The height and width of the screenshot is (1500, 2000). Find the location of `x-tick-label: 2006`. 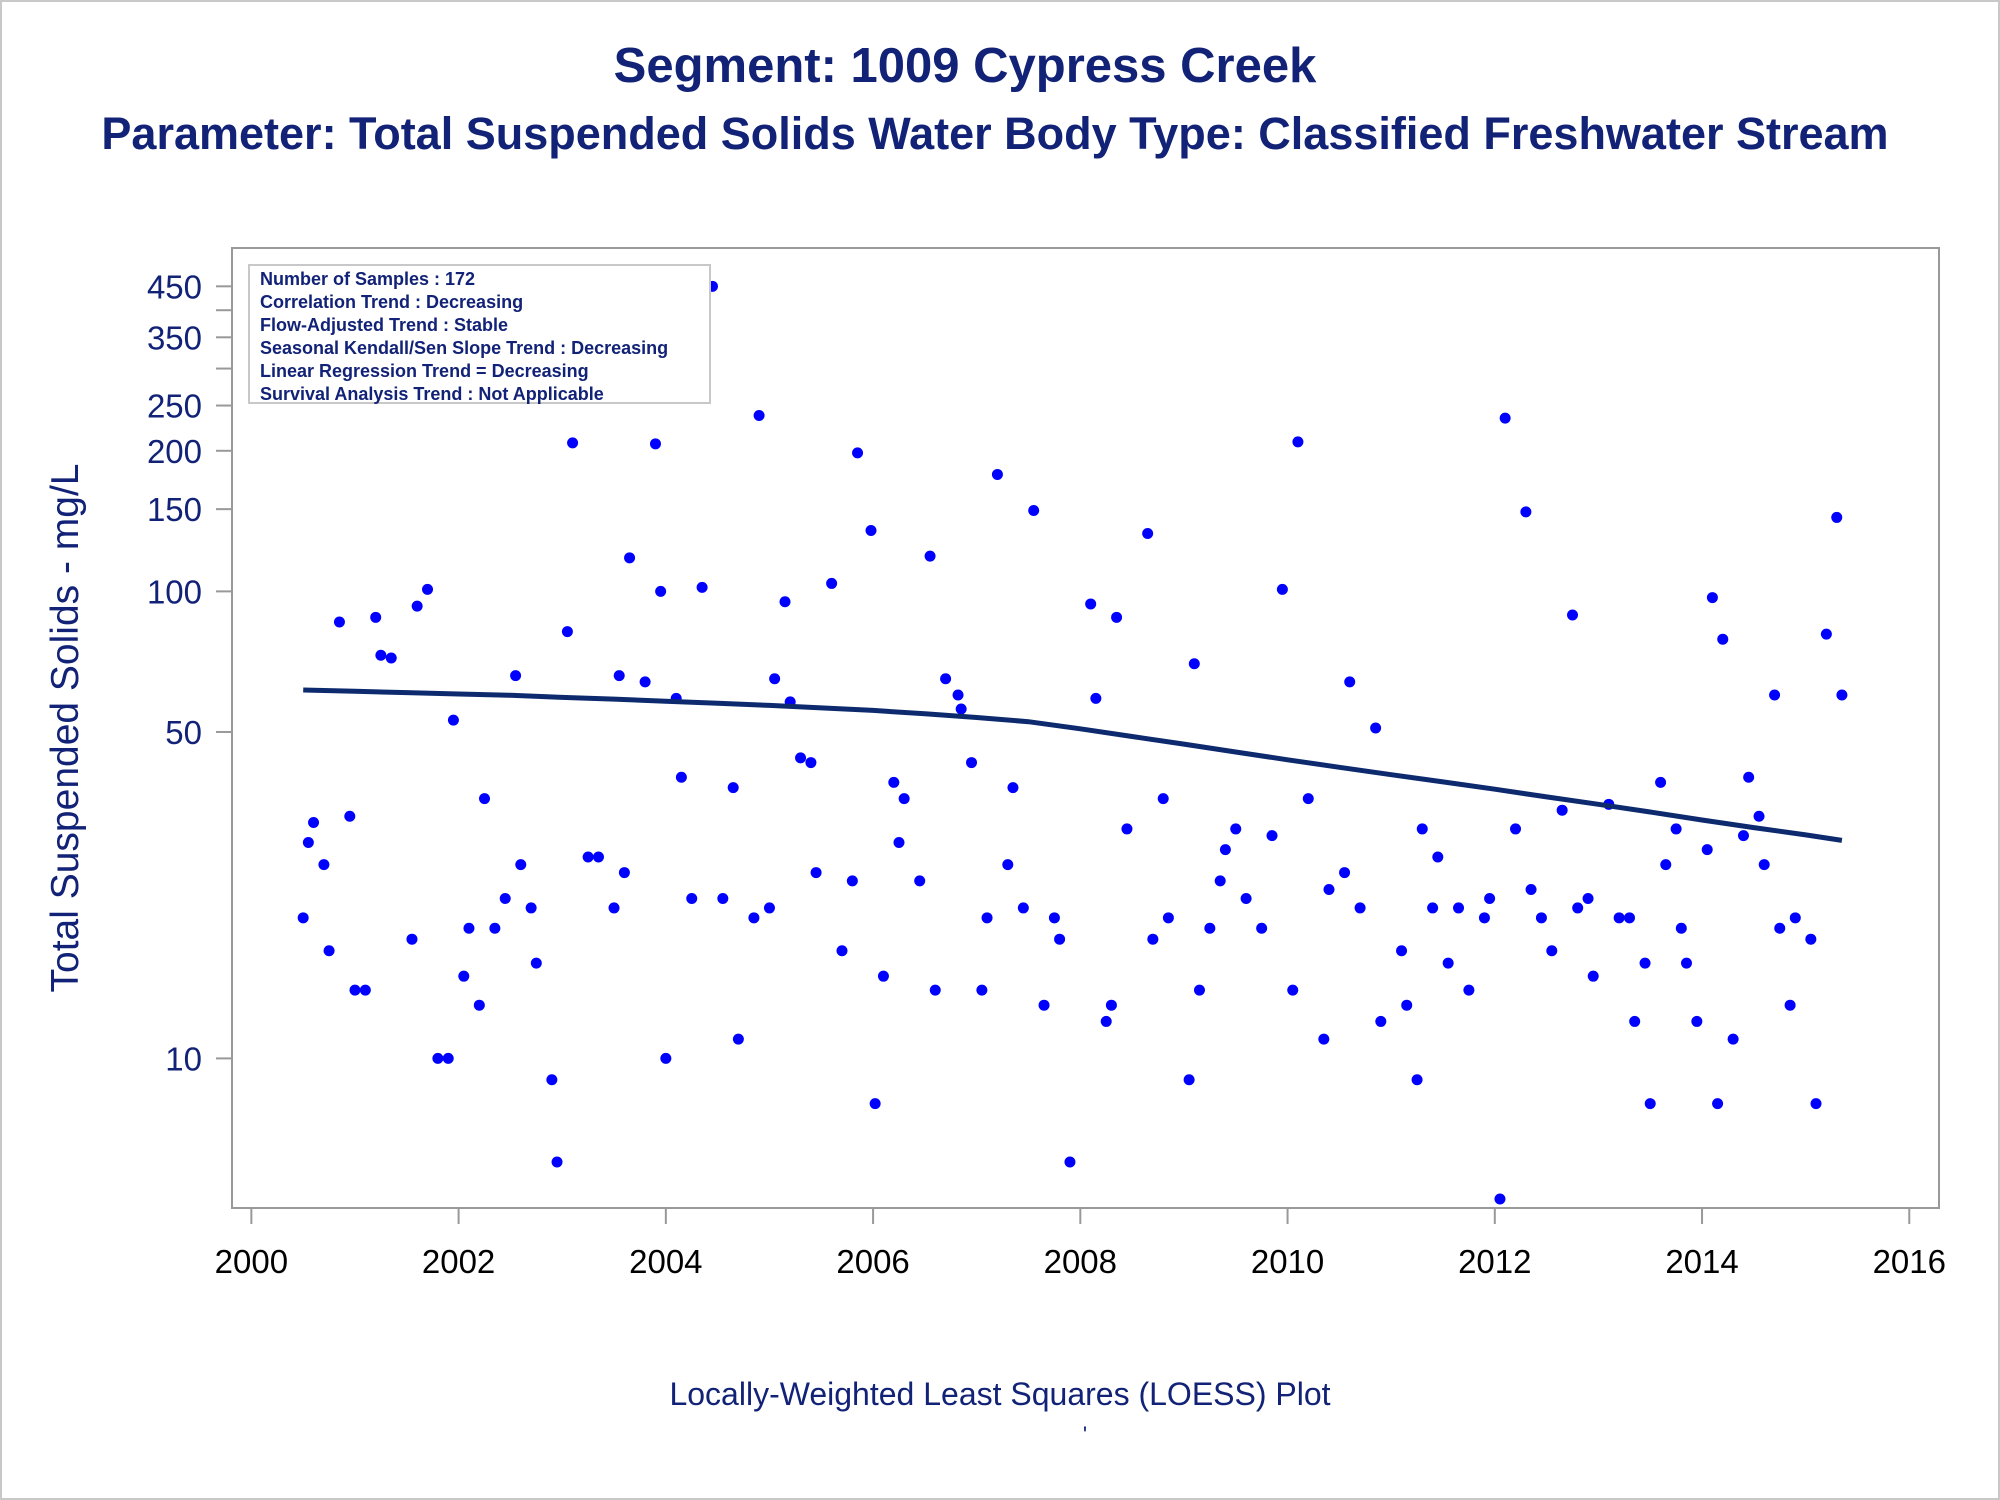

x-tick-label: 2006 is located at coordinates (872, 1261).